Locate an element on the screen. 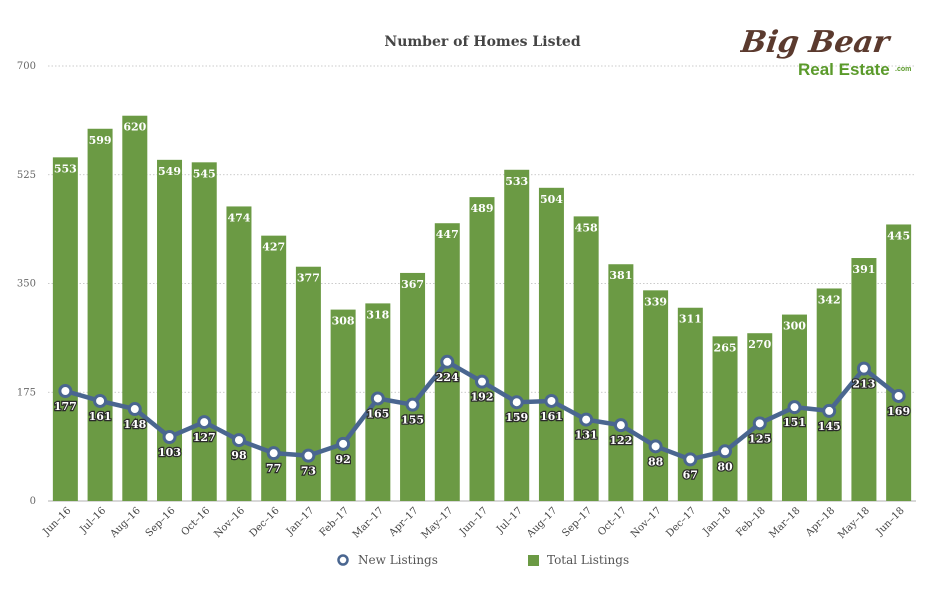 This screenshot has height=595, width=941. bar-value-label: 427 is located at coordinates (273, 247).